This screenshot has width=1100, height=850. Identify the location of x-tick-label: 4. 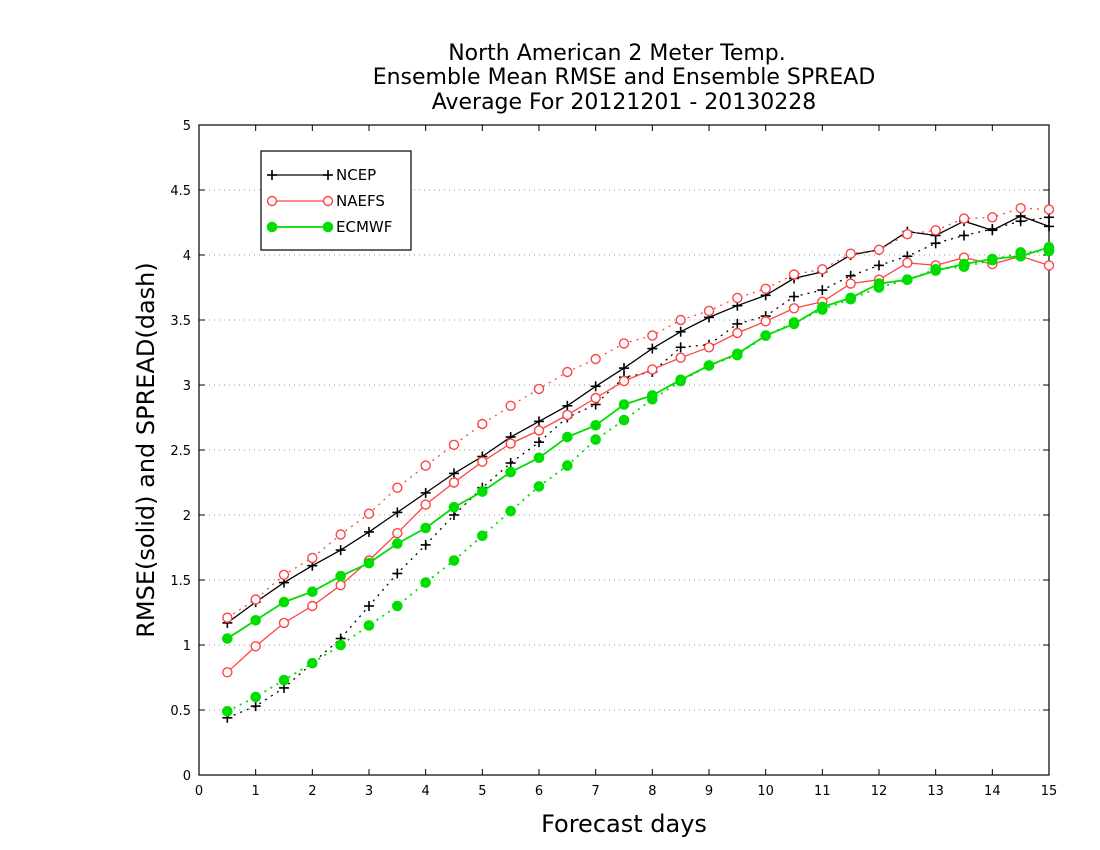
(426, 791).